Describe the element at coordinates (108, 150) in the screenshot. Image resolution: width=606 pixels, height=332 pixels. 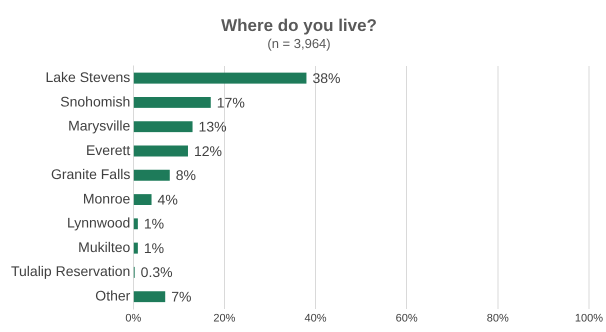
I see `y-tick-label: Everett` at that location.